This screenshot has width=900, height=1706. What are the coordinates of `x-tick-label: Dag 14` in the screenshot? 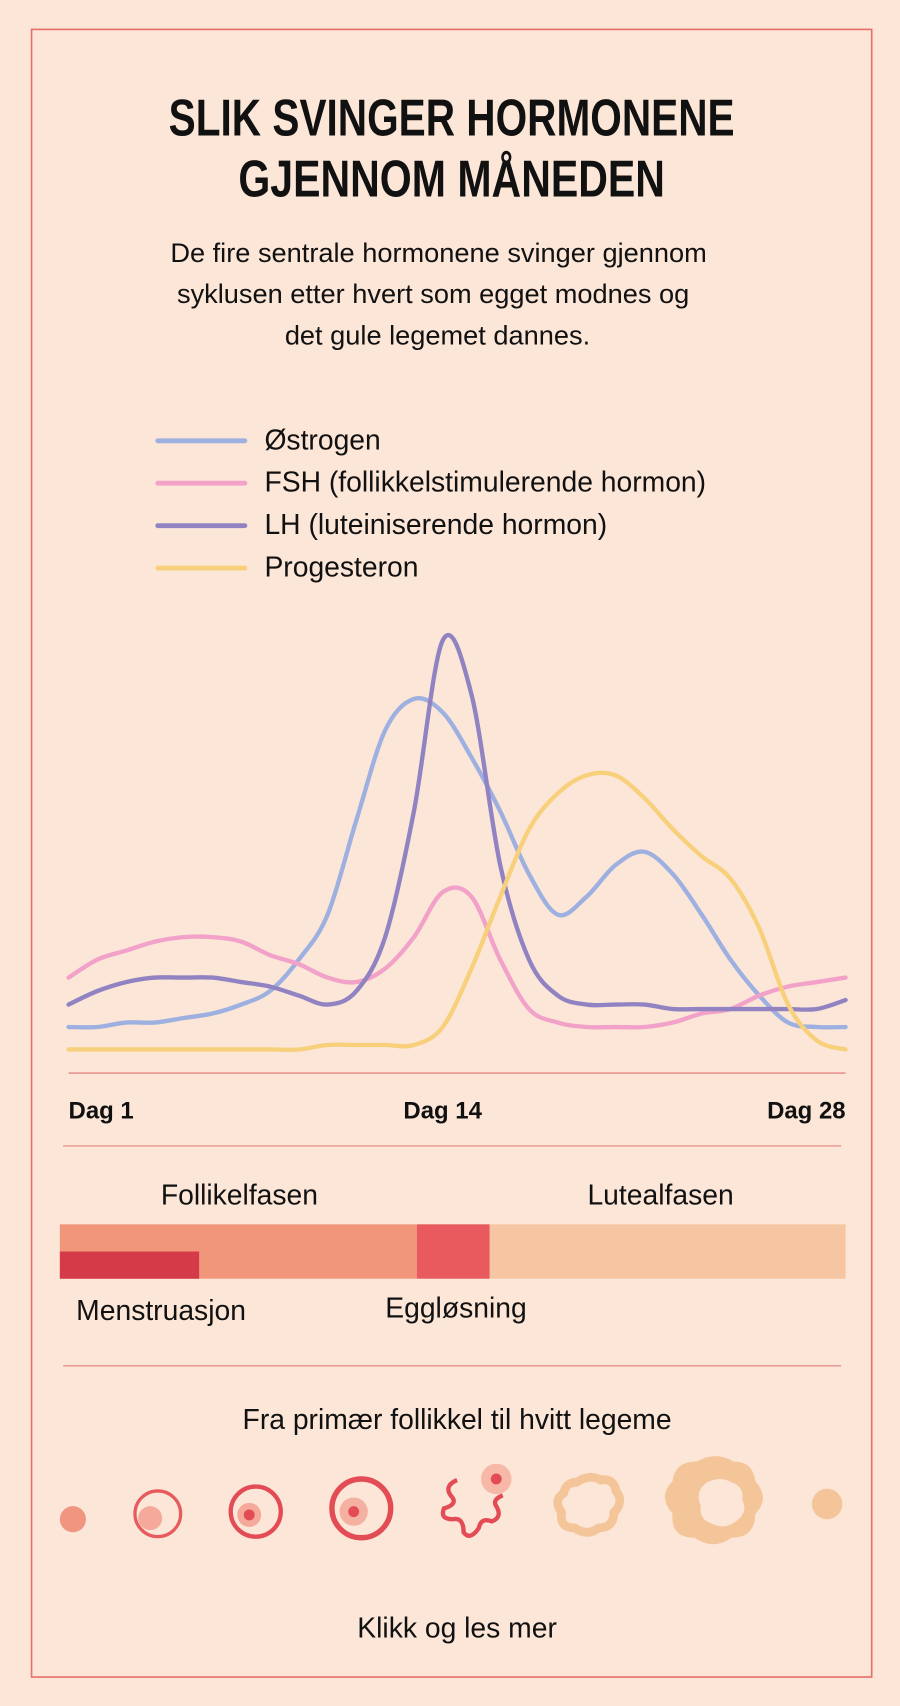 It's located at (442, 1111).